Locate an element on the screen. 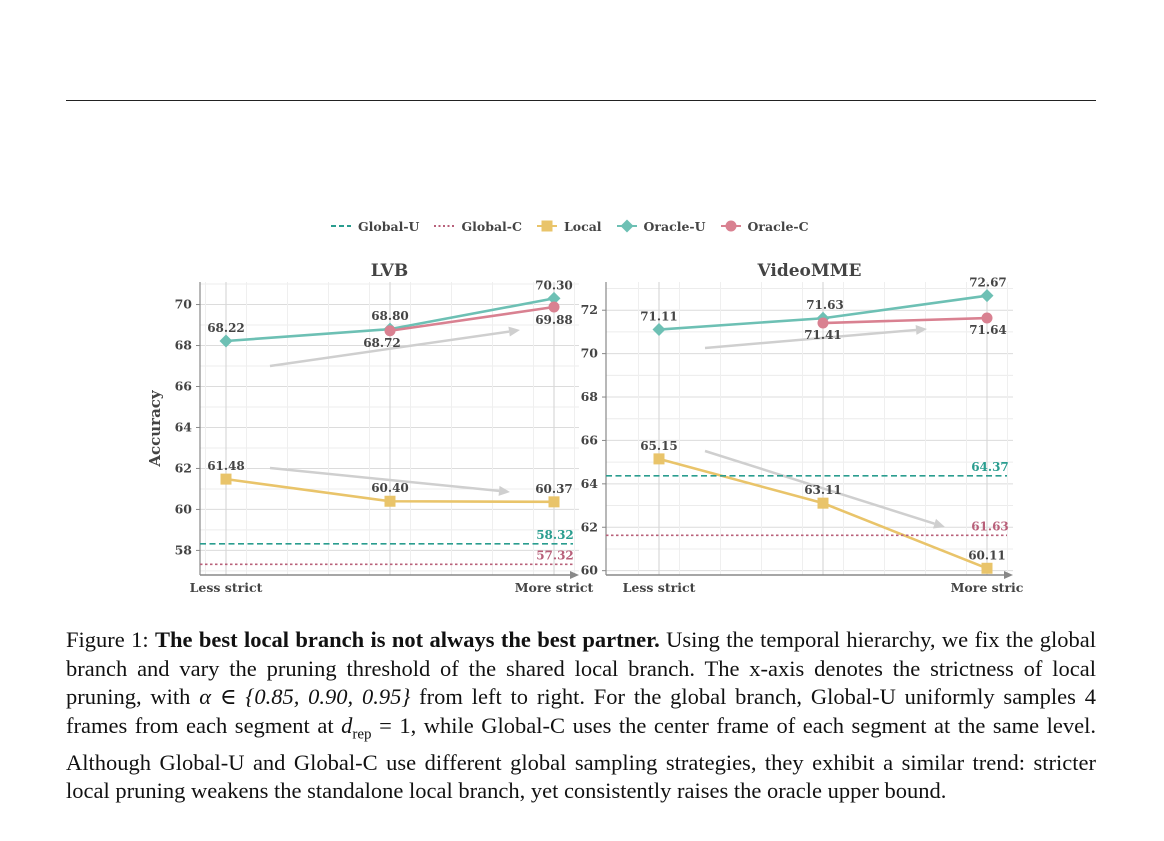 The image size is (1164, 841). figure-legend: Global-U Global-C Local Oracle-U Oracle-C is located at coordinates (576, 226).